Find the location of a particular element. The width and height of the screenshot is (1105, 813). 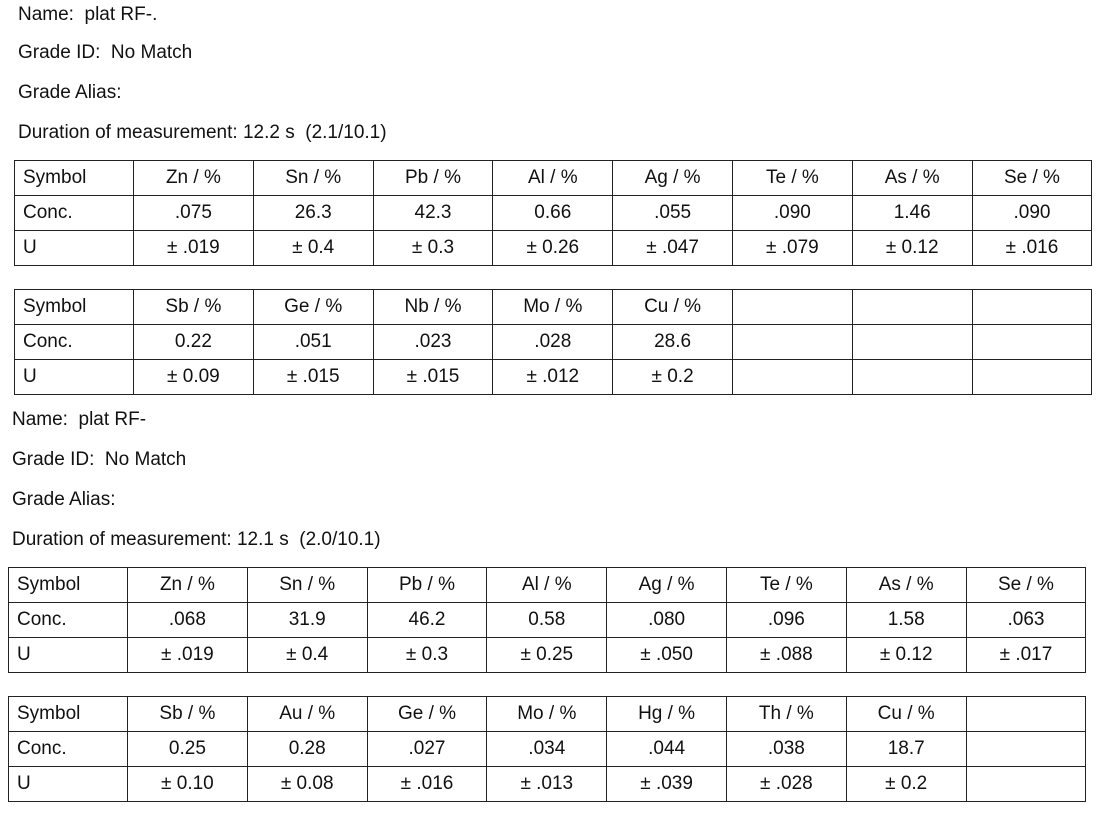

concentration-cell: .038 is located at coordinates (786, 749).